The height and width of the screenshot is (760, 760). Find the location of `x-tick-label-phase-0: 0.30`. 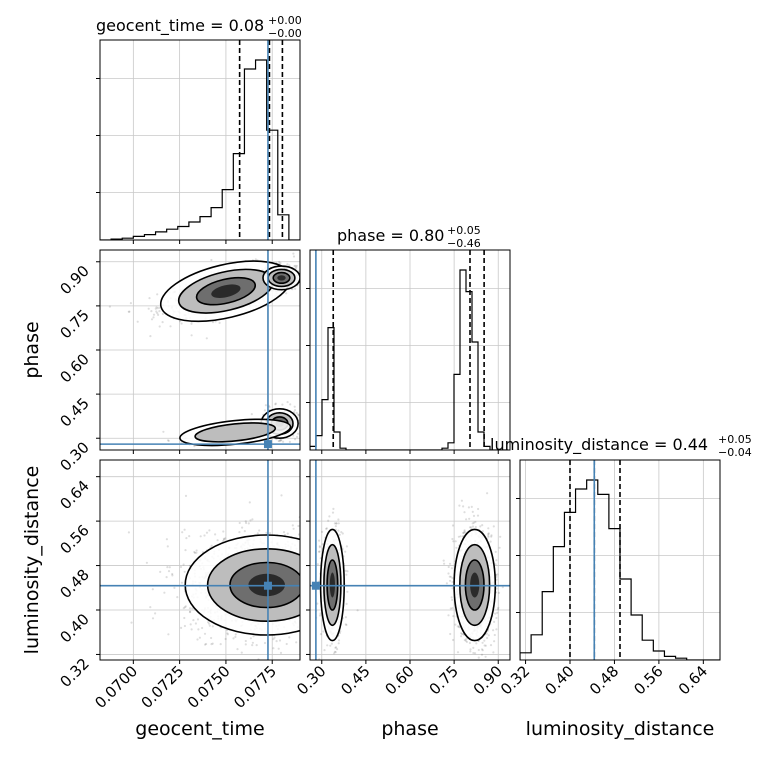

x-tick-label-phase-0: 0.30 is located at coordinates (311, 680).